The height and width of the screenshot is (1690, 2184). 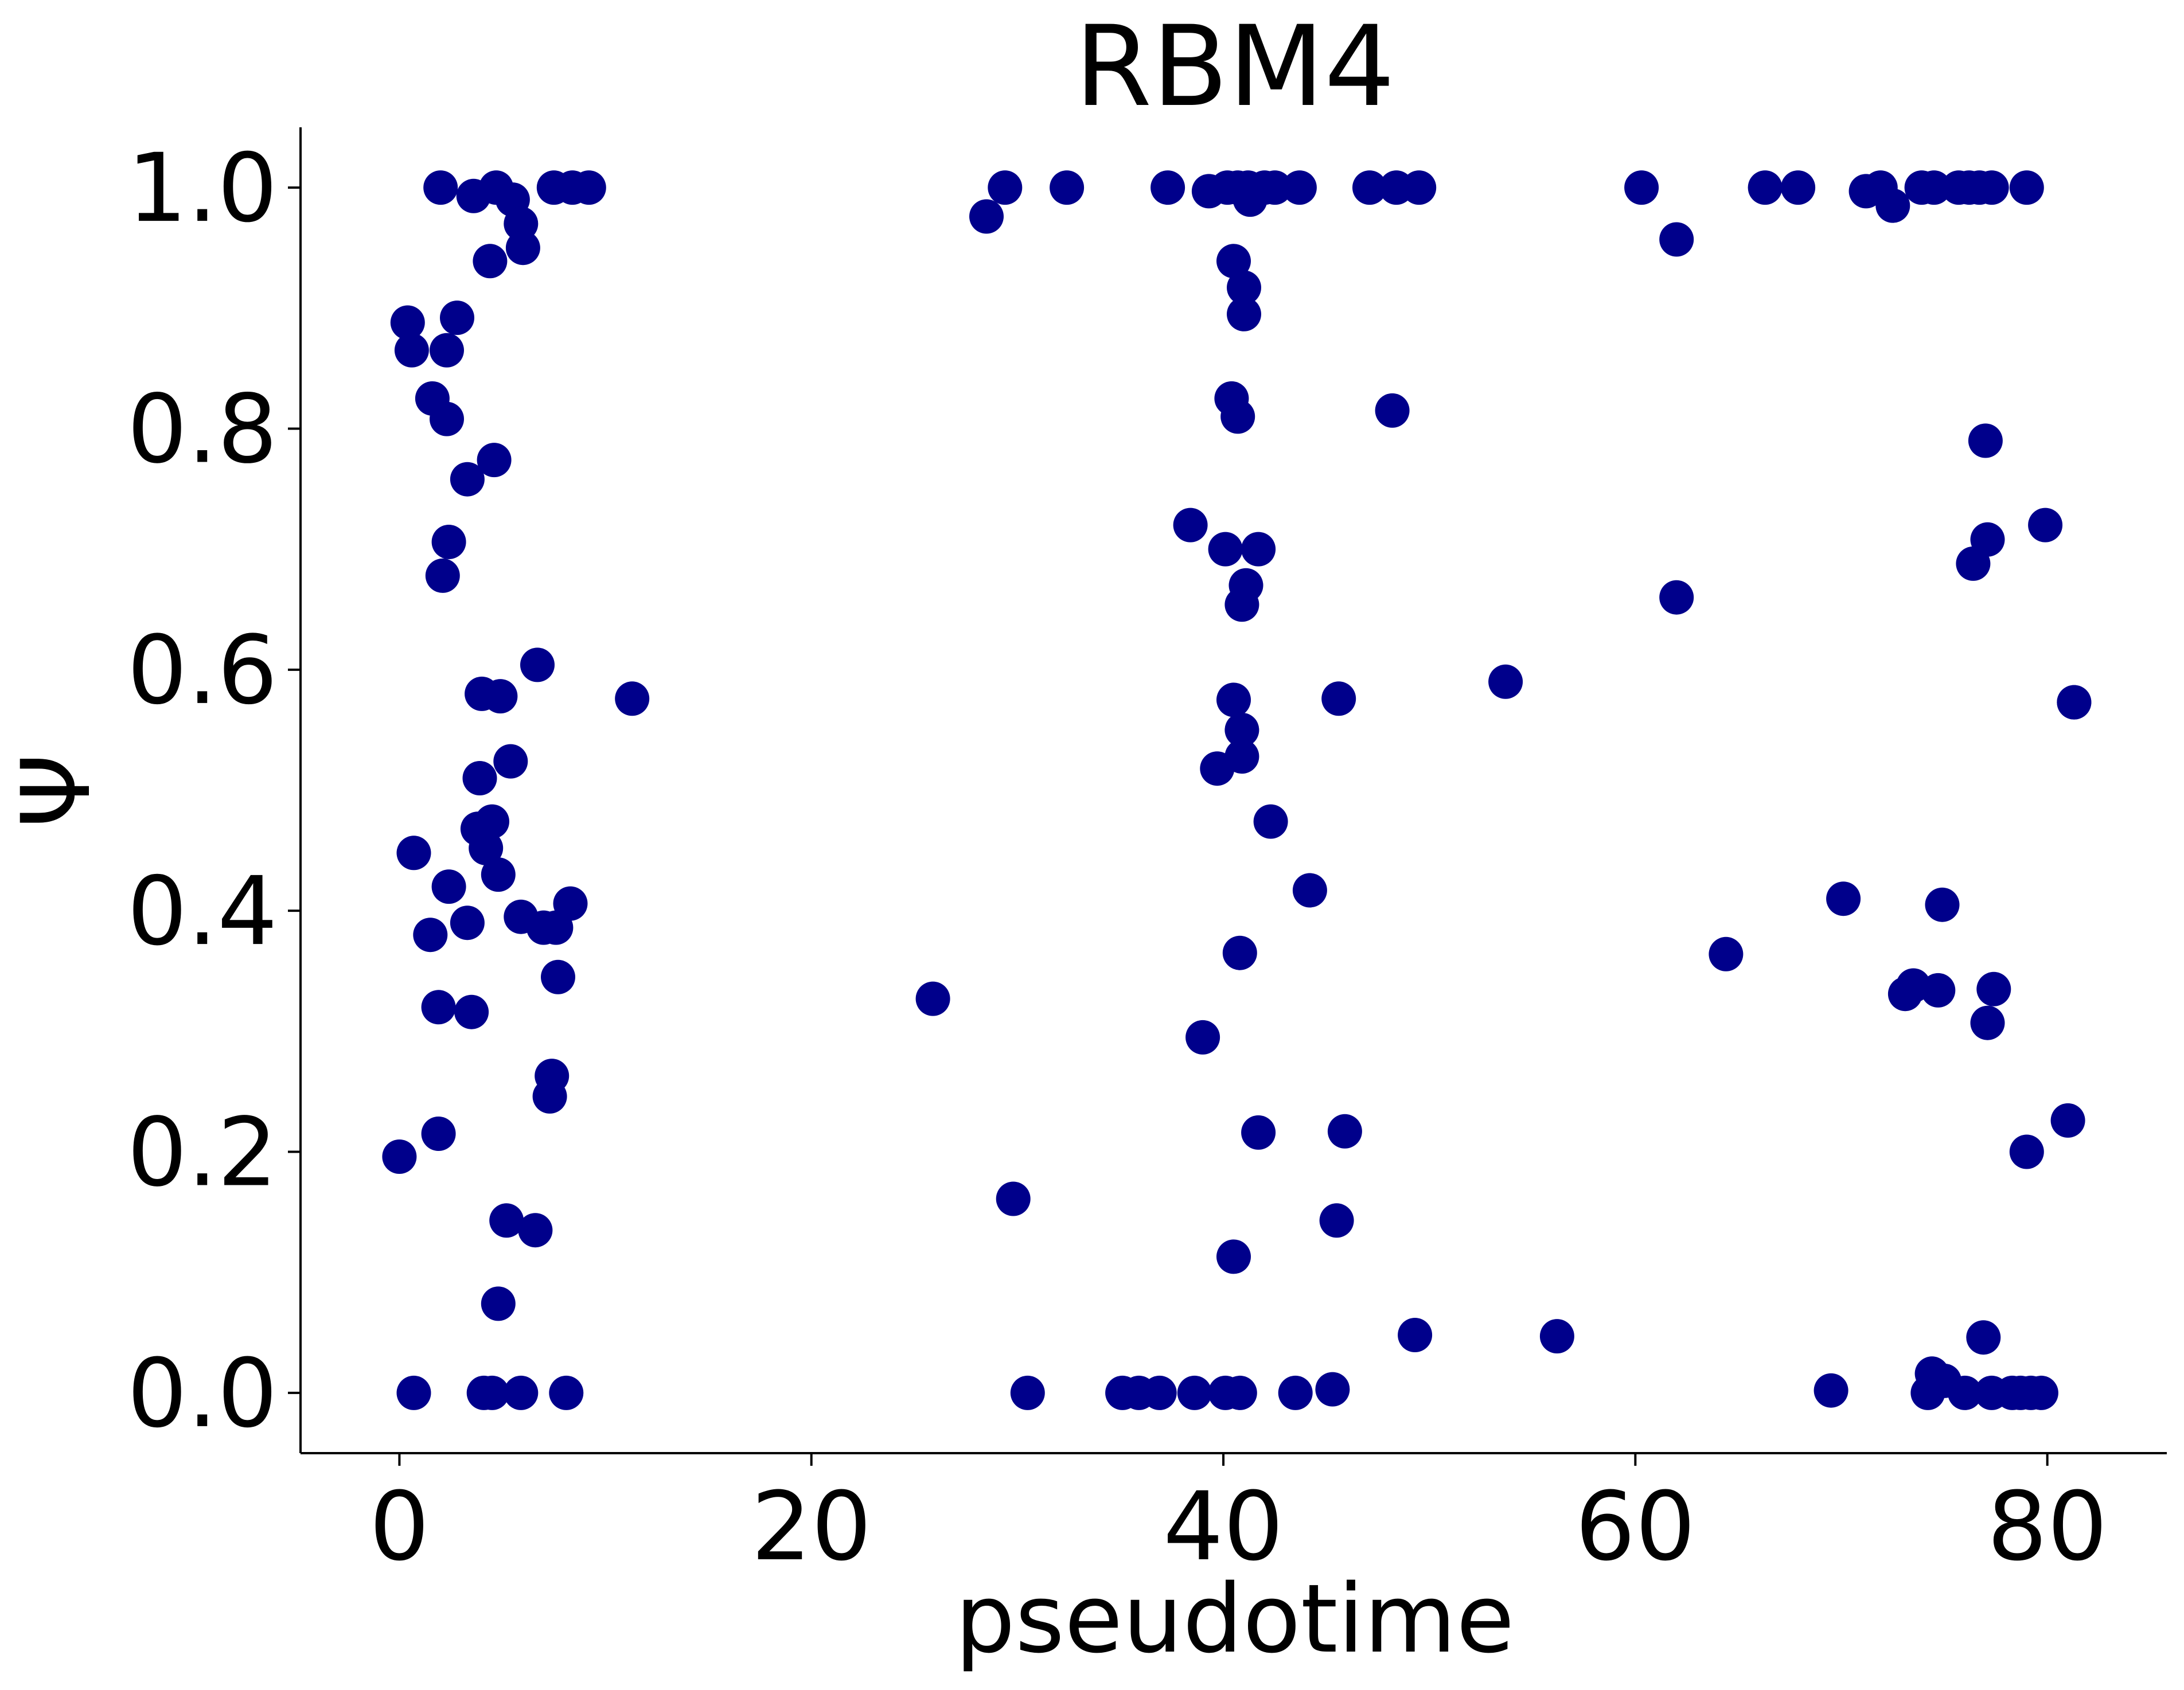 I want to click on y-tick-label: 0.0, so click(x=202, y=1393).